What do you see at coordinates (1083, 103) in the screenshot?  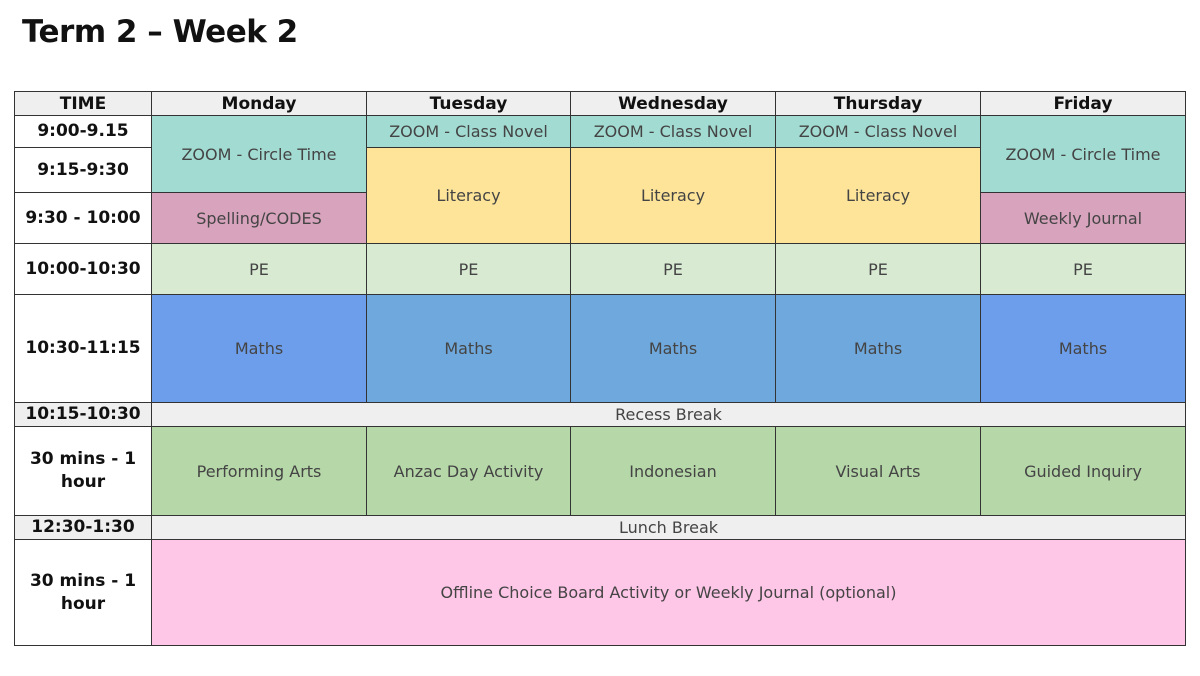 I see `header-friday: Friday` at bounding box center [1083, 103].